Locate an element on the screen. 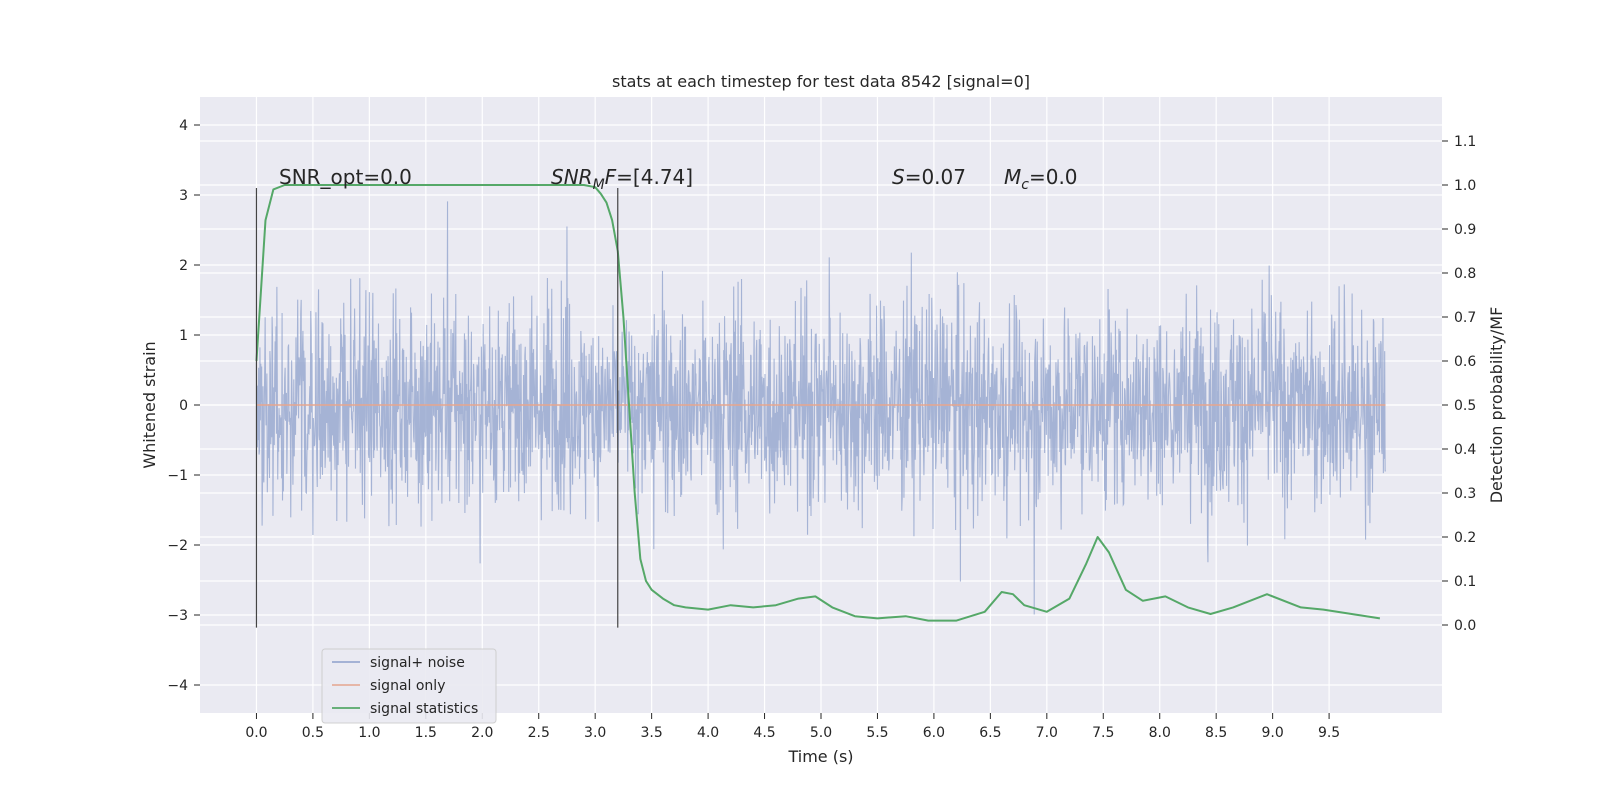 The height and width of the screenshot is (800, 1600). y2-tick-label: 1.1 is located at coordinates (1465, 142).